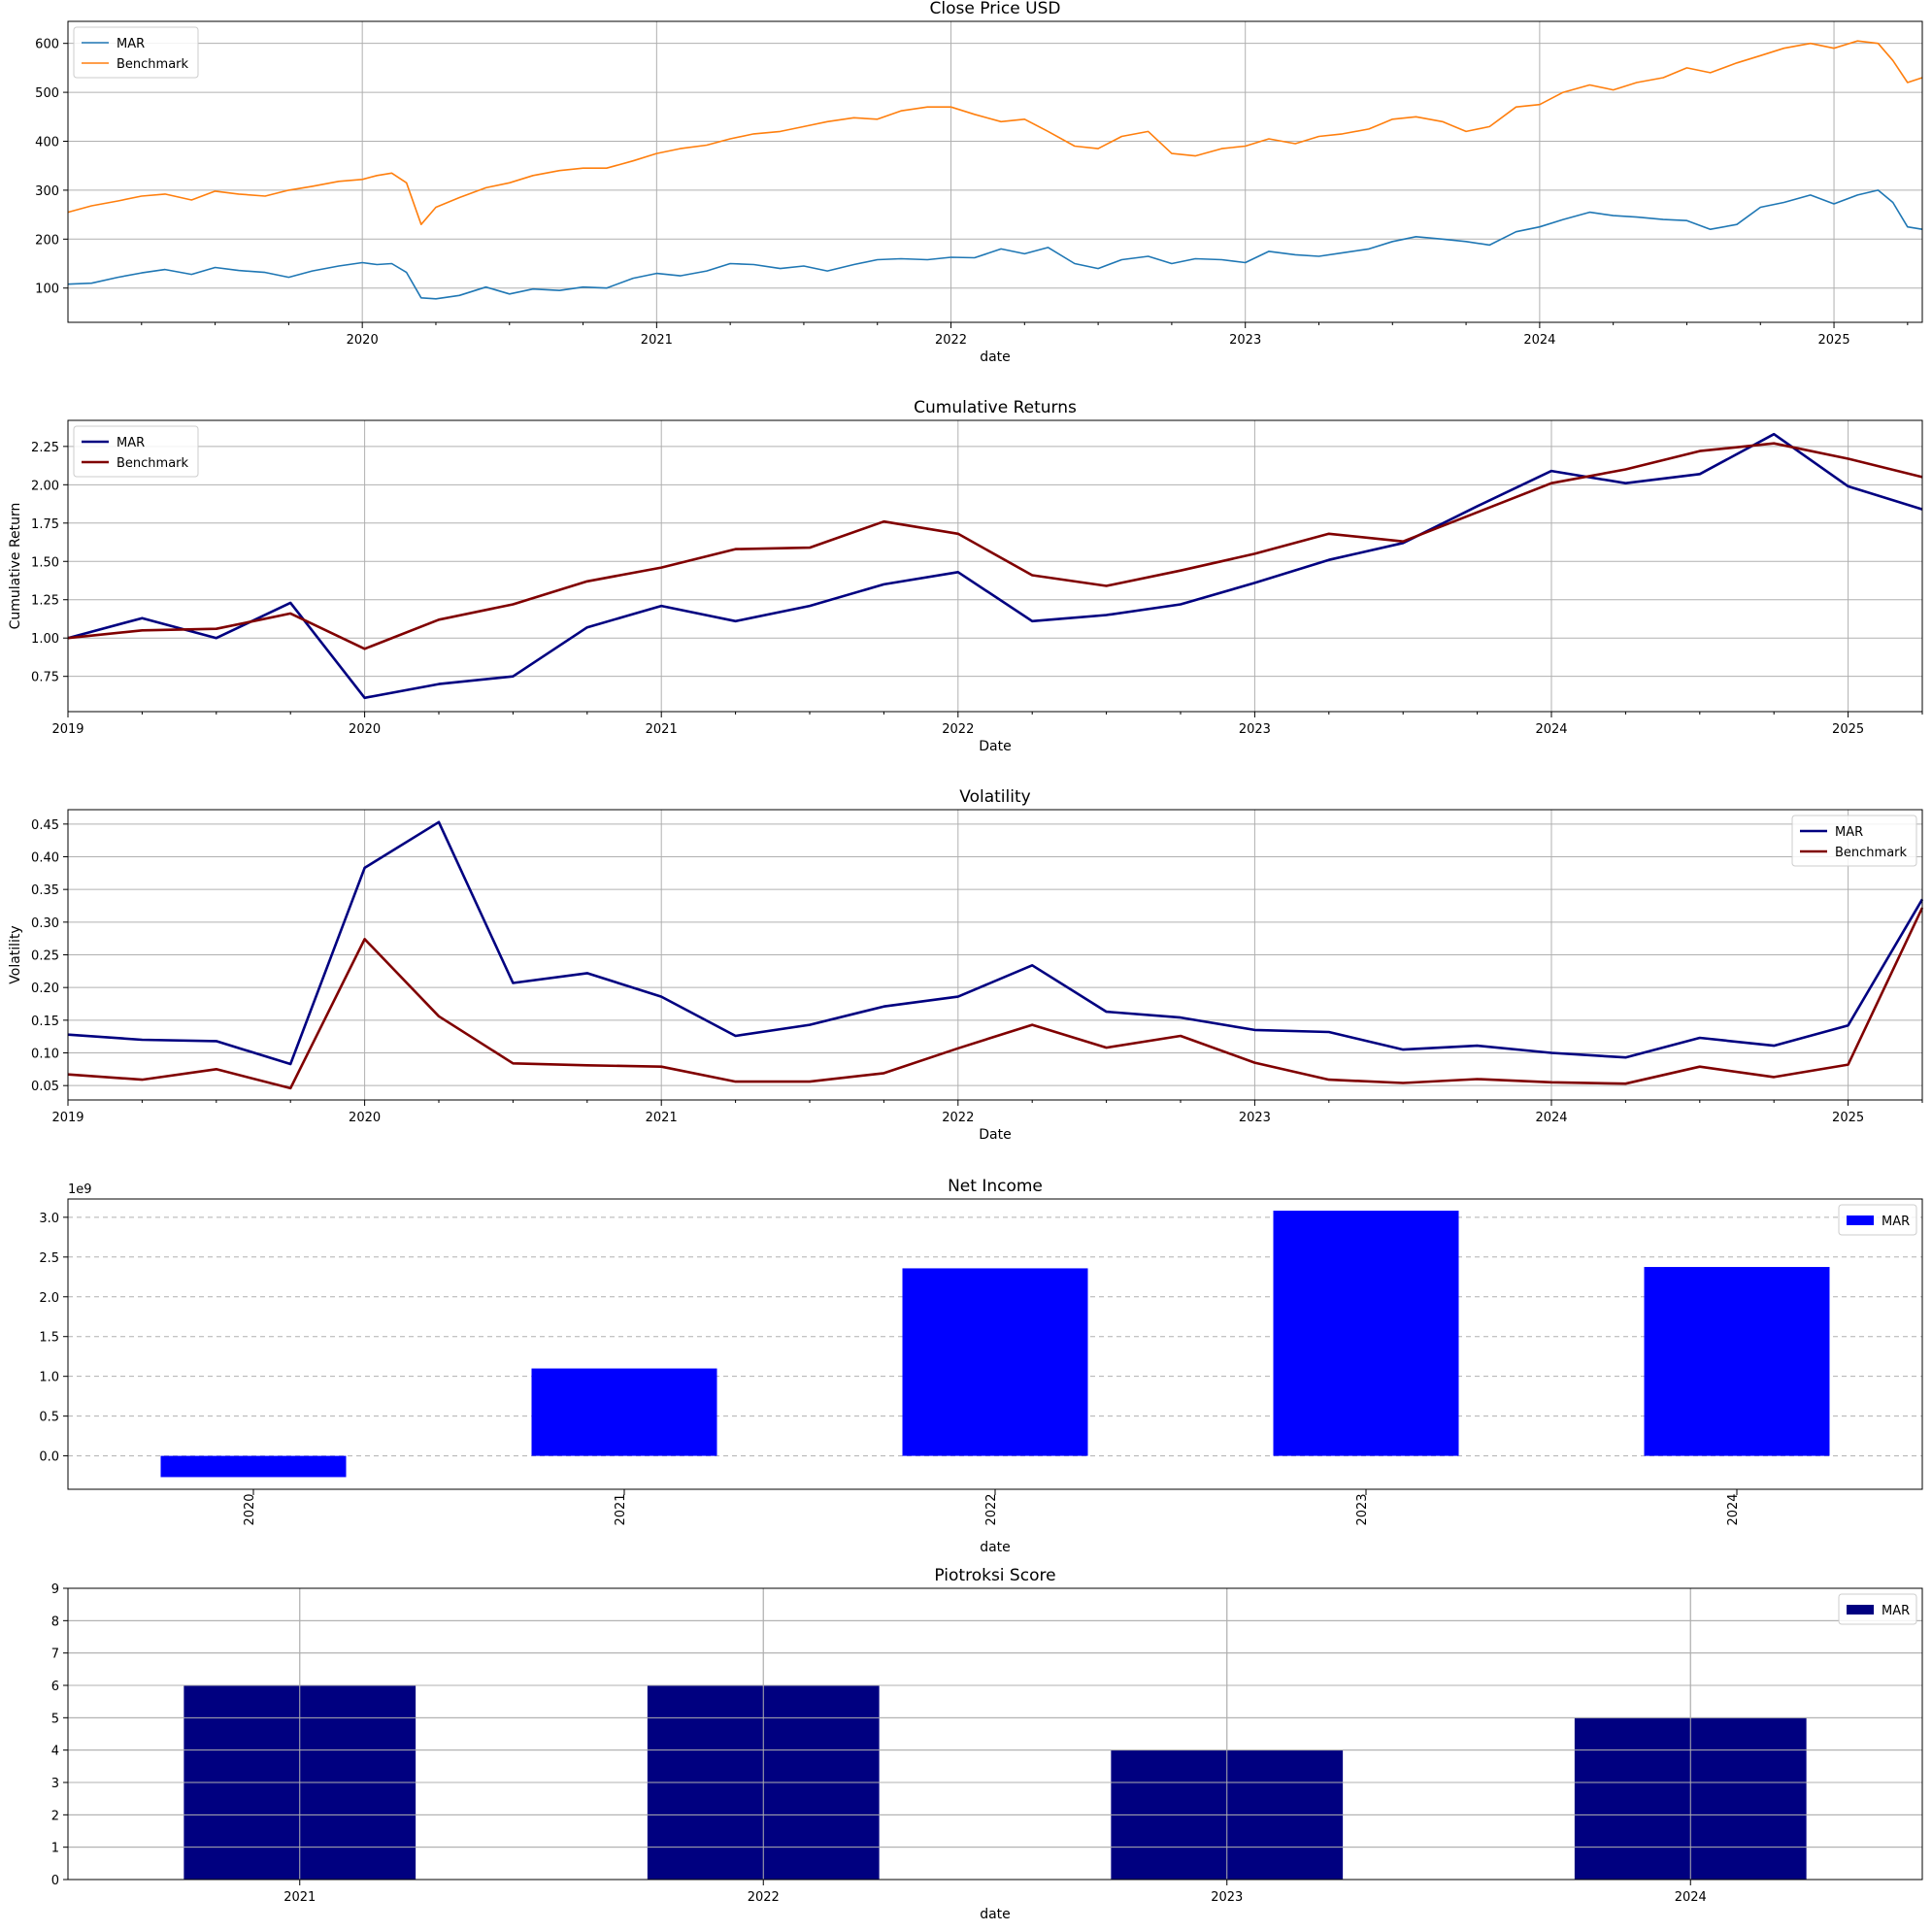 The image size is (1932, 1931). What do you see at coordinates (55, 1849) in the screenshot?
I see `y-tick-label: 1` at bounding box center [55, 1849].